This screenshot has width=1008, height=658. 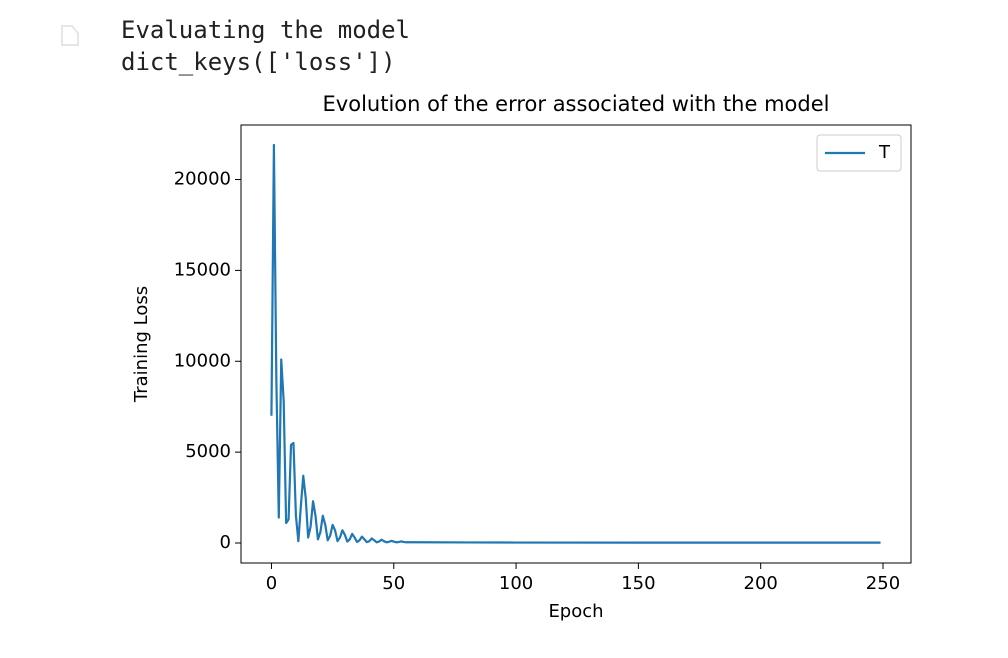 What do you see at coordinates (516, 583) in the screenshot?
I see `x-tick-label: 100` at bounding box center [516, 583].